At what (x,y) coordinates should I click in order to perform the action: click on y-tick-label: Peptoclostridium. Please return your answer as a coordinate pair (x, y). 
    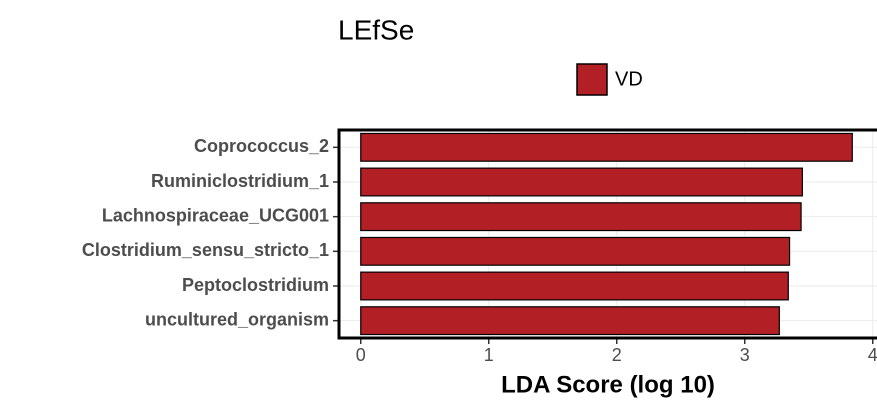
    Looking at the image, I should click on (255, 285).